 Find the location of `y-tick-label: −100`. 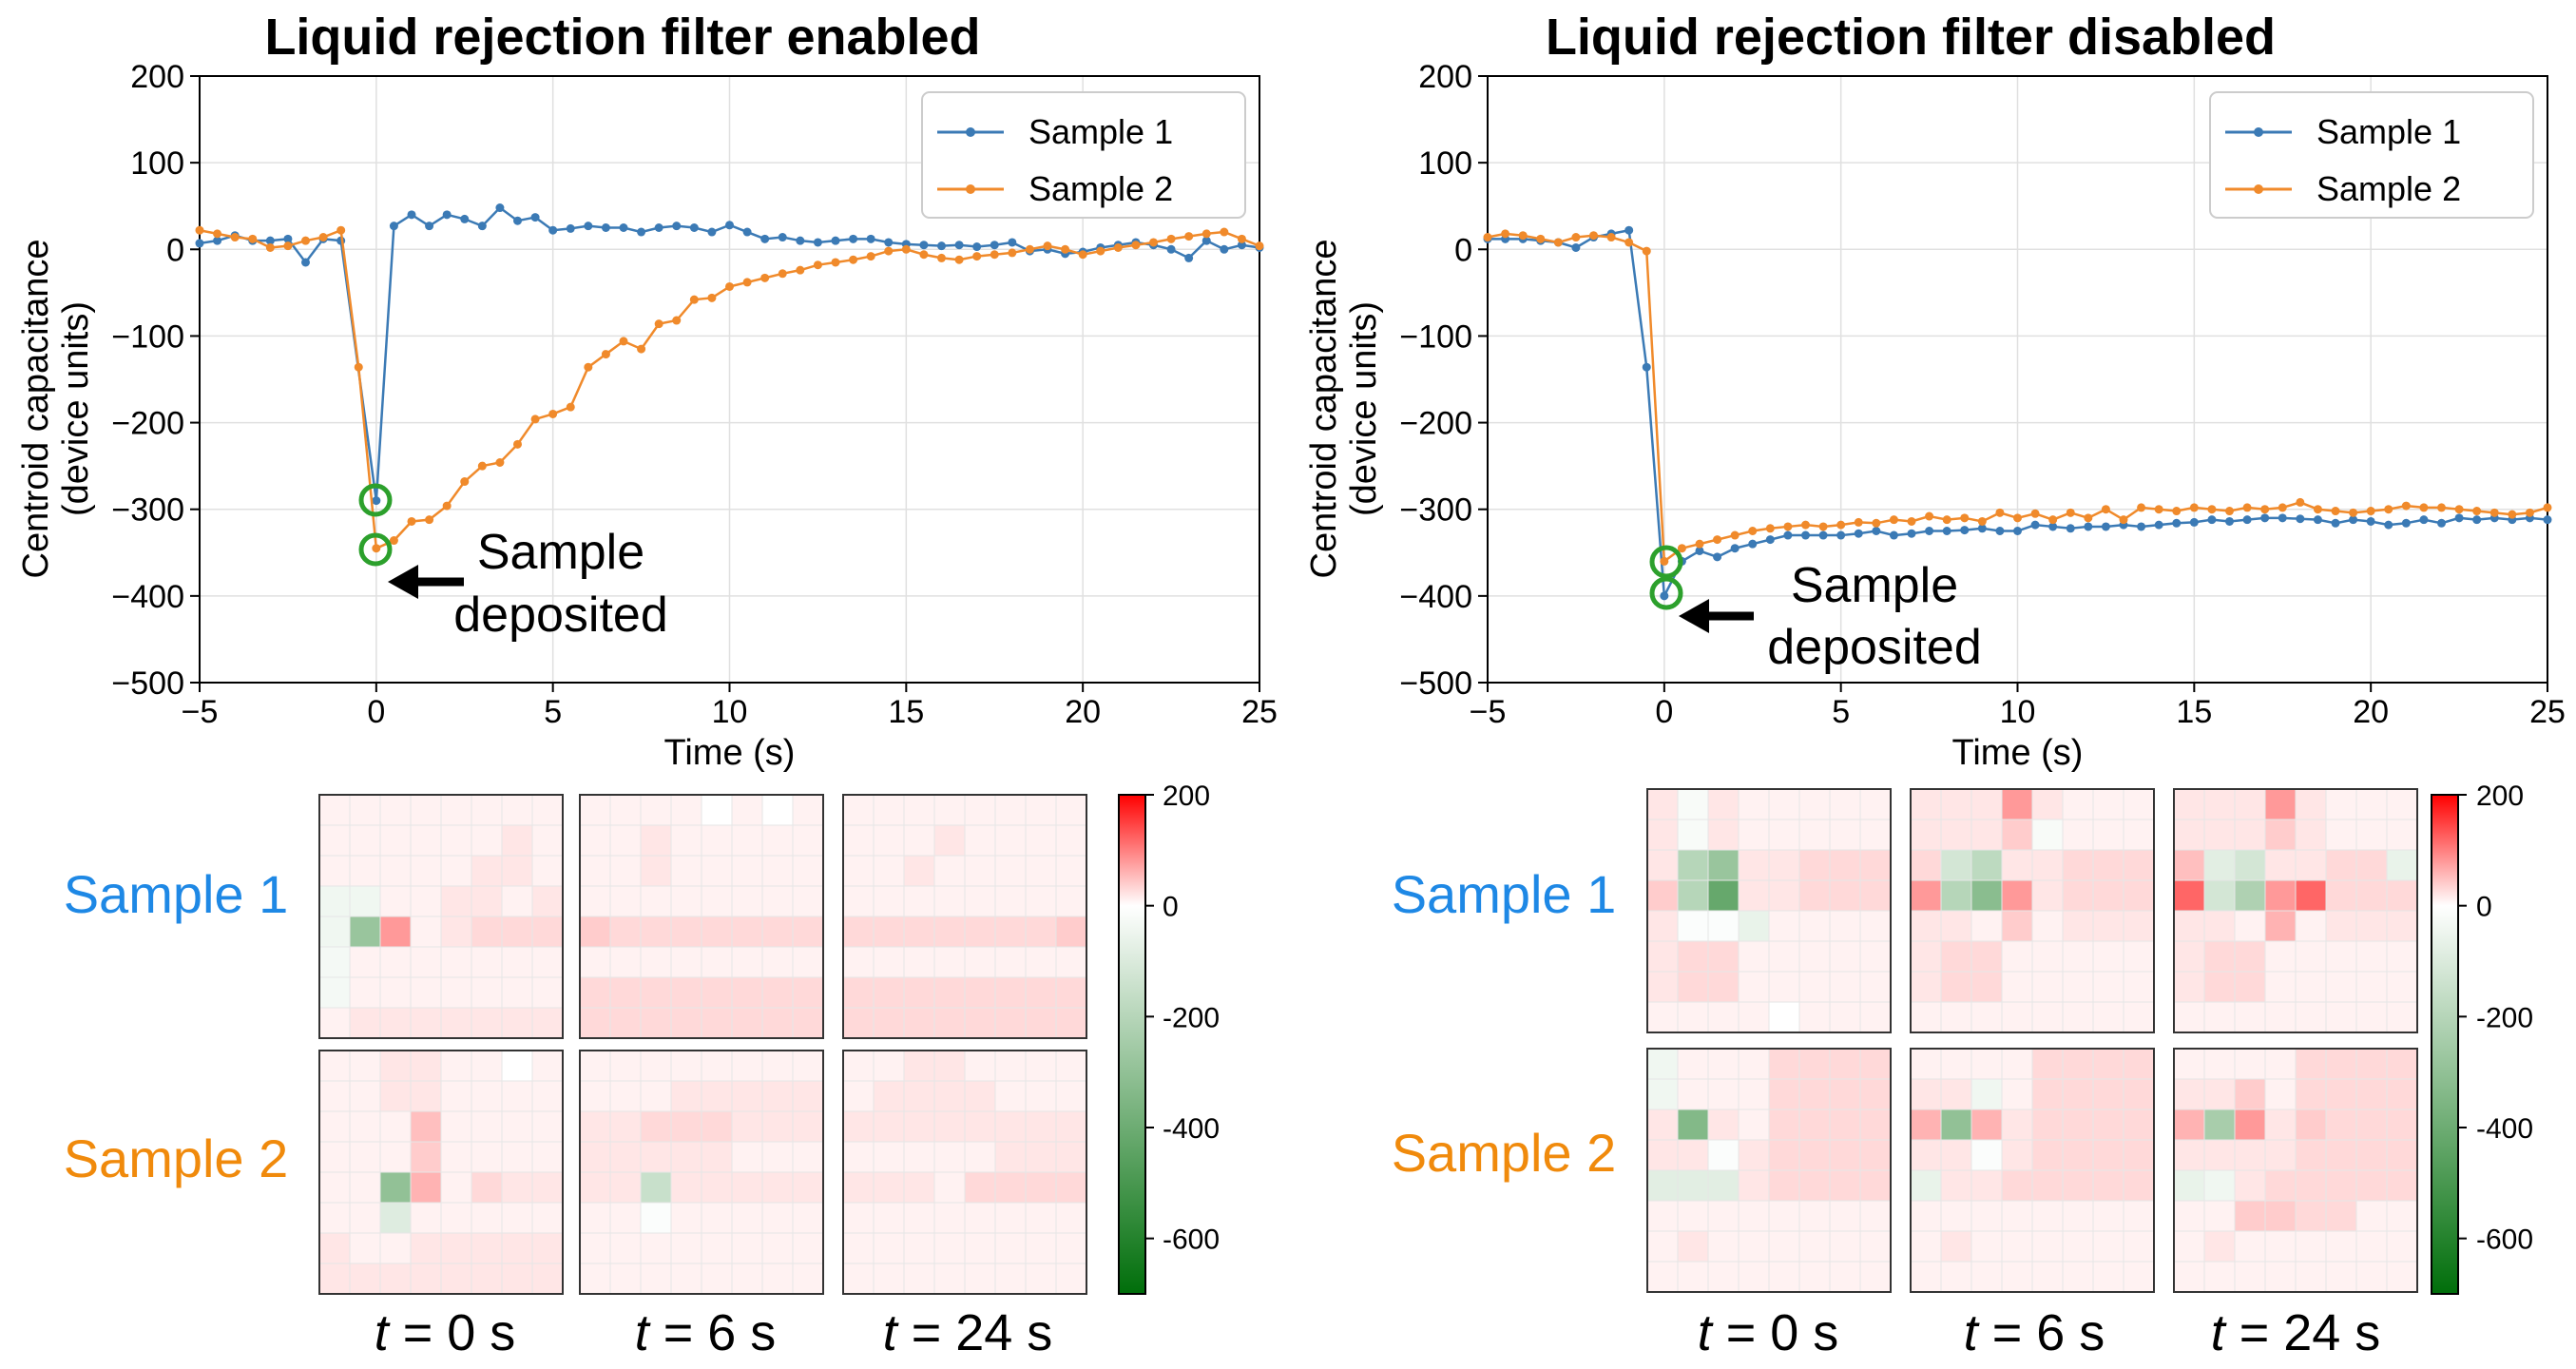

y-tick-label: −100 is located at coordinates (1436, 336).